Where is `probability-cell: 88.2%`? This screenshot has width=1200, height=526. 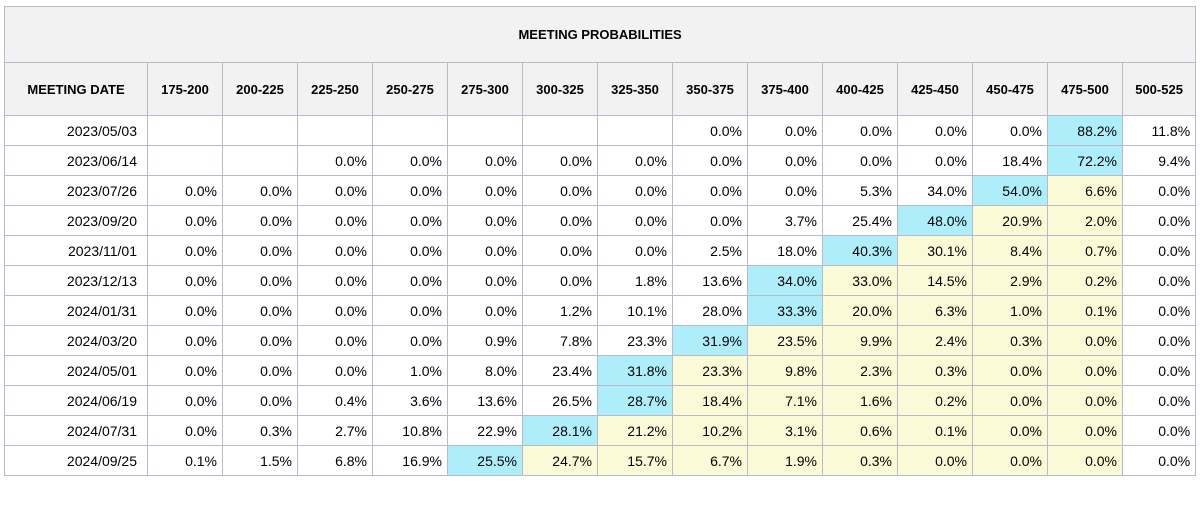 probability-cell: 88.2% is located at coordinates (1085, 130).